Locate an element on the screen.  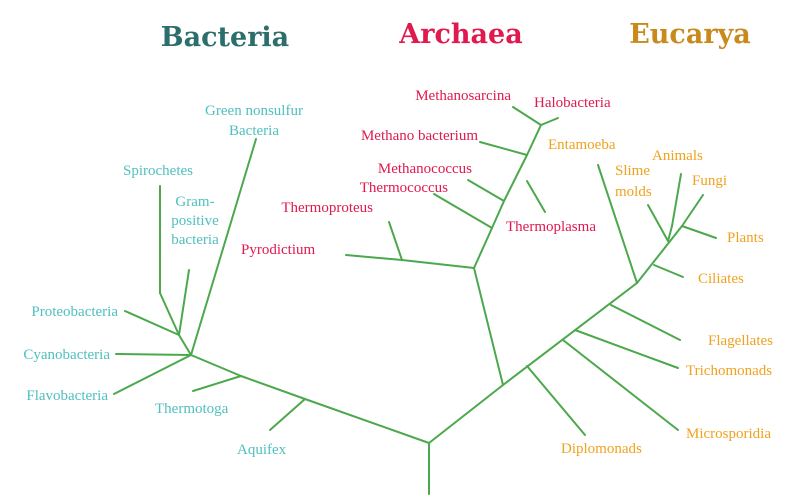
label-proteobacteria: Proteobacteria is located at coordinates (74, 312).